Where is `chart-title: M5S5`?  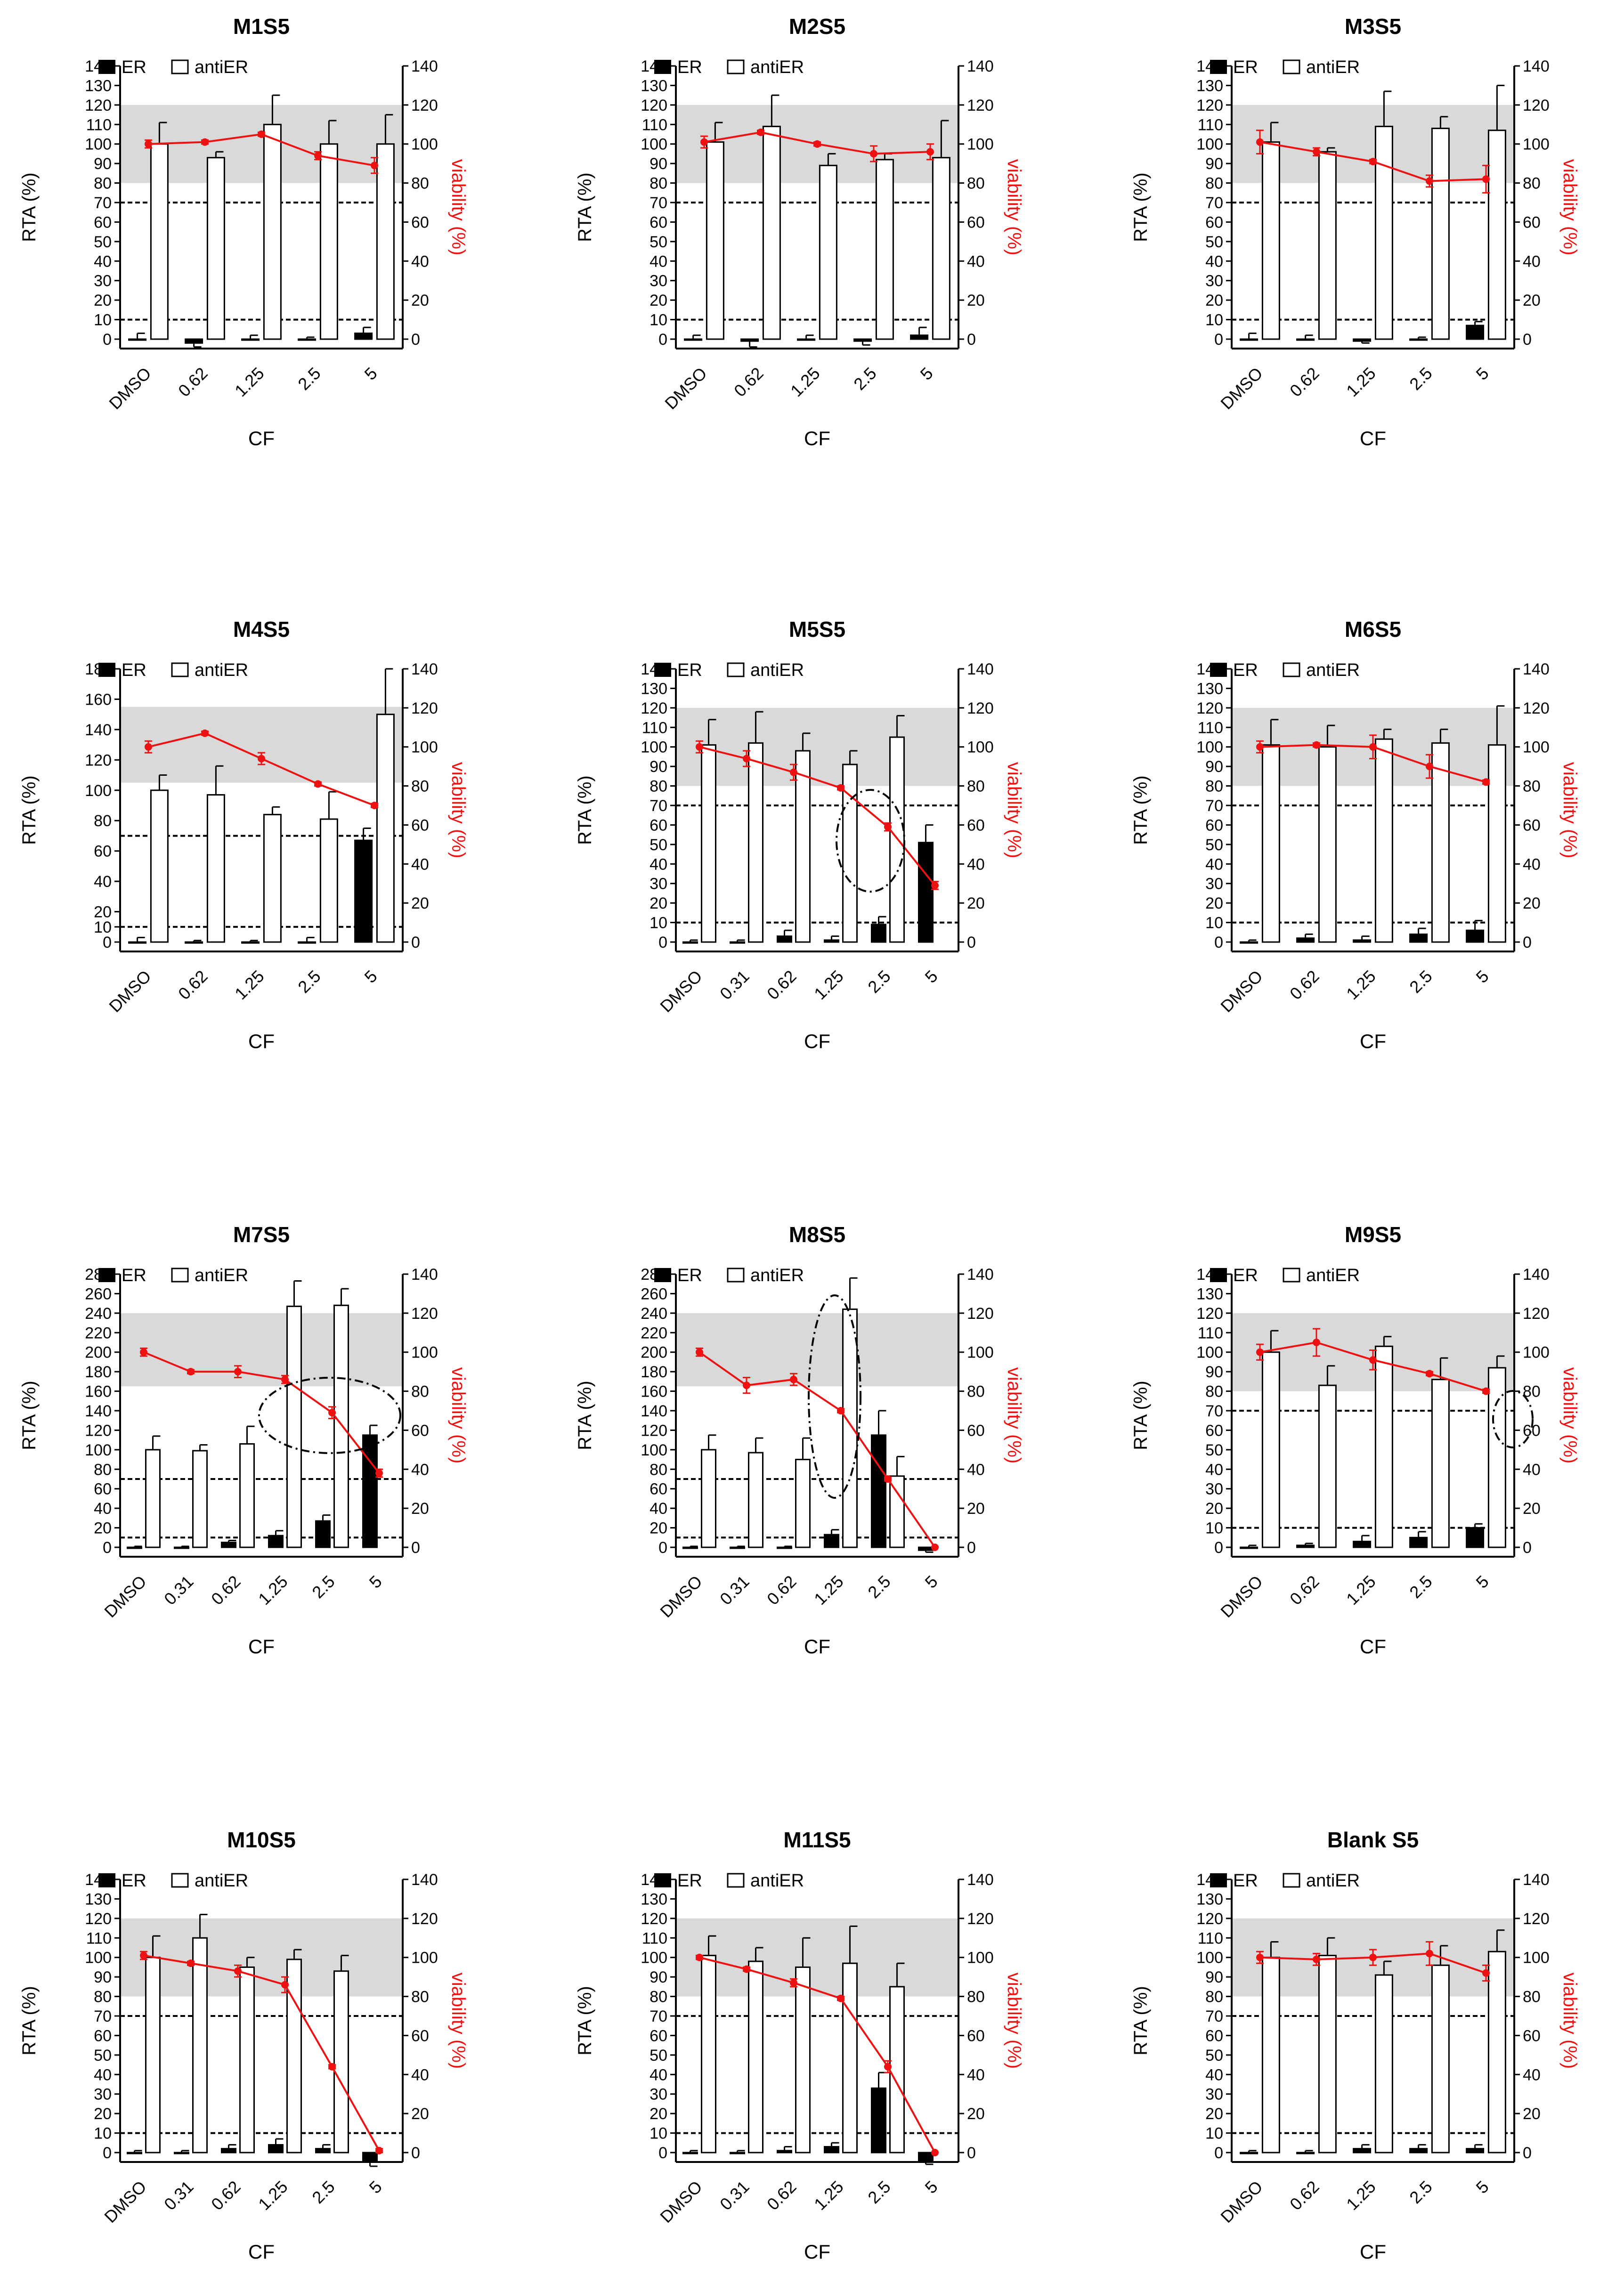
chart-title: M5S5 is located at coordinates (817, 629).